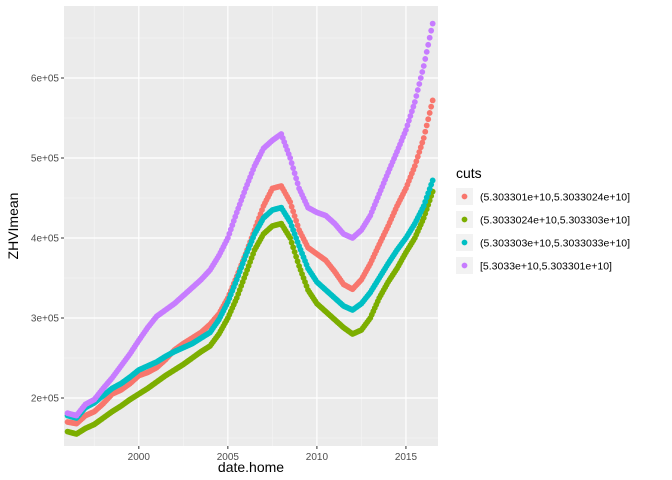 Image resolution: width=672 pixels, height=480 pixels. I want to click on y-tick-label: 2e+05, so click(45, 399).